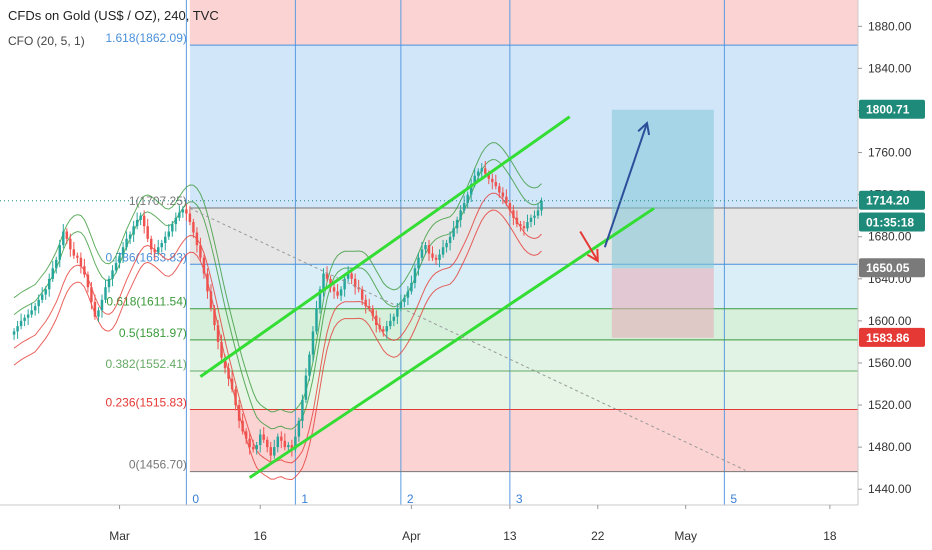 The width and height of the screenshot is (932, 550). Describe the element at coordinates (145, 38) in the screenshot. I see `fib-label: 1.618(1862.09)` at that location.